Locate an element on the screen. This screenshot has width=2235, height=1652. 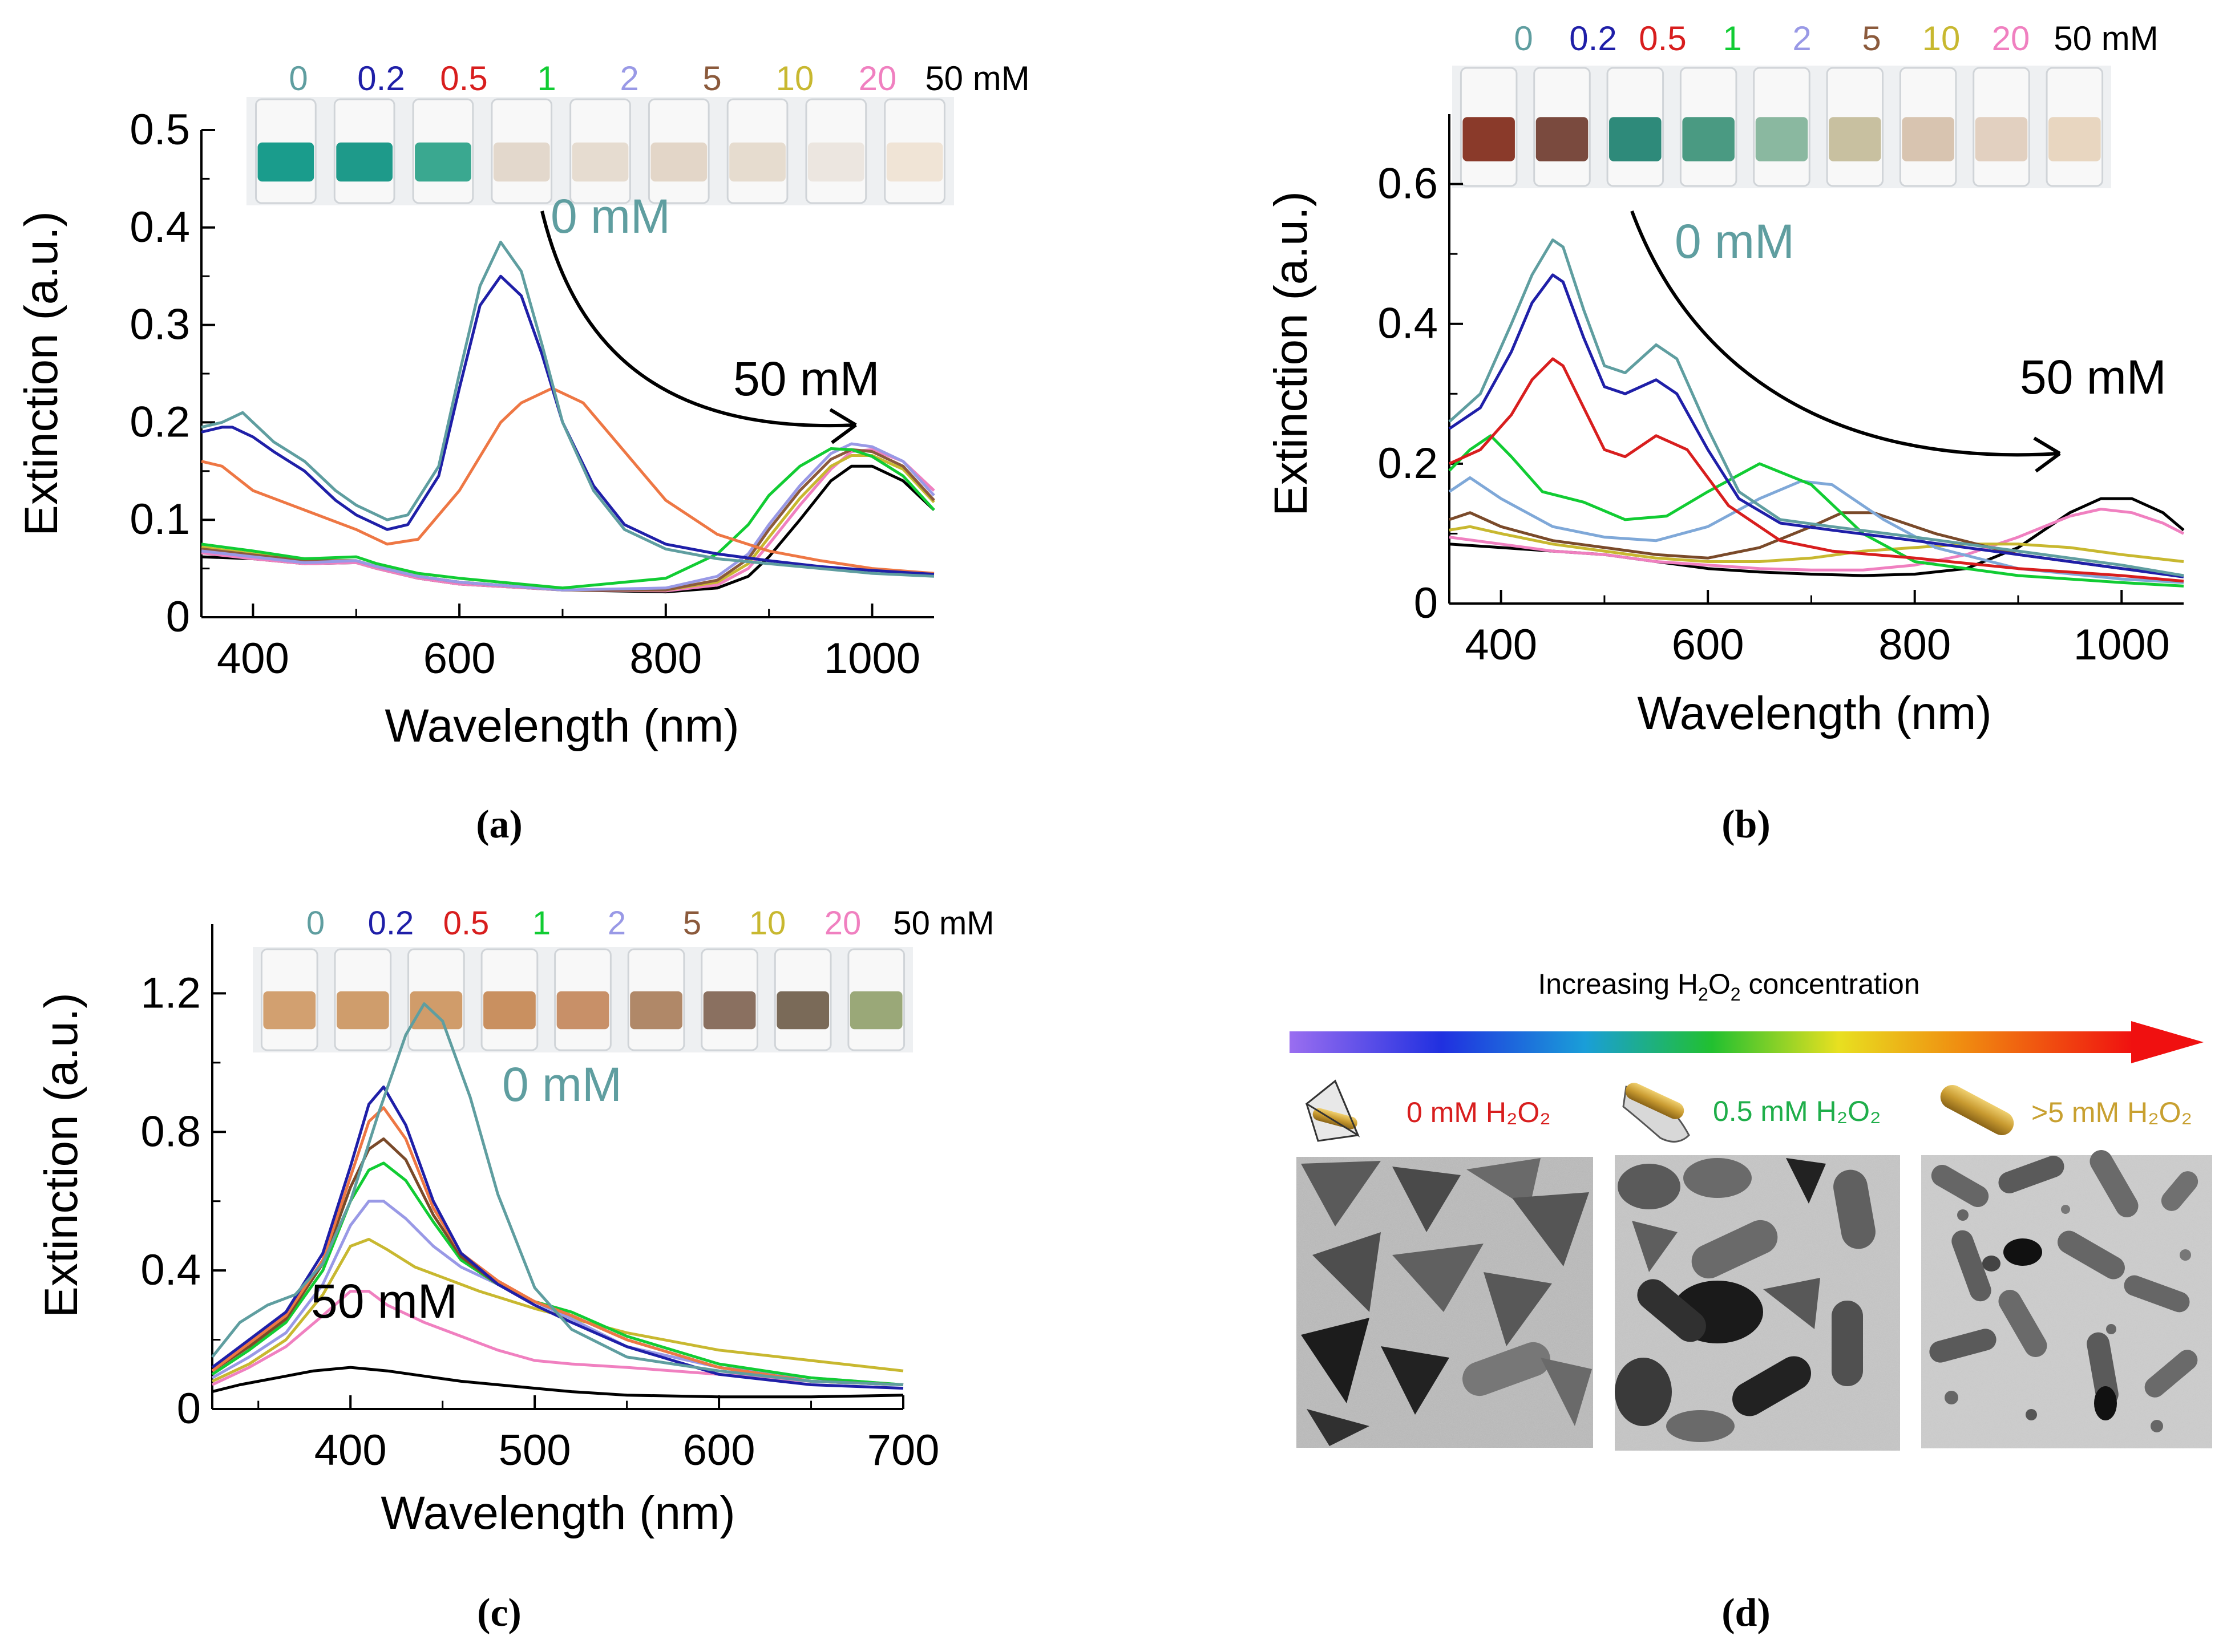
vial-labels-a: 0 0.2 0.5 1 2 5 10 20 50 mM is located at coordinates (659, 78).